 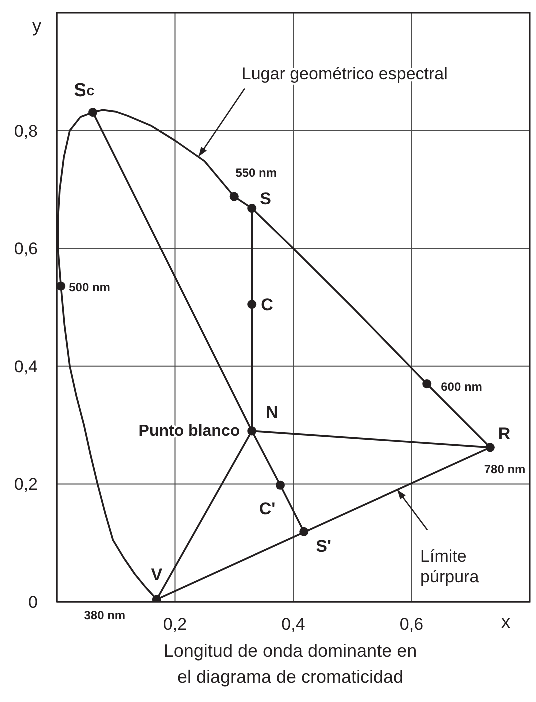 What do you see at coordinates (105, 615) in the screenshot?
I see `annotation: 380 nm` at bounding box center [105, 615].